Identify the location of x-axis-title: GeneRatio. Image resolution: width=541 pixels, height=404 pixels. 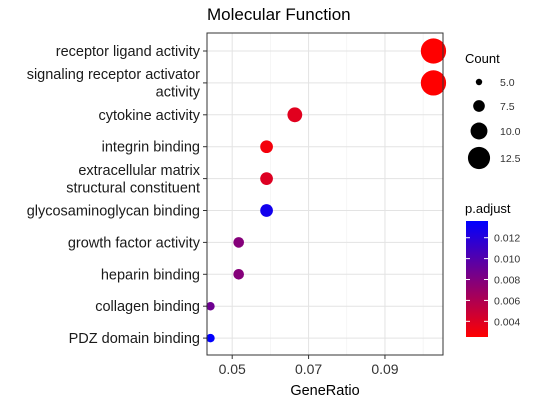
(324, 391).